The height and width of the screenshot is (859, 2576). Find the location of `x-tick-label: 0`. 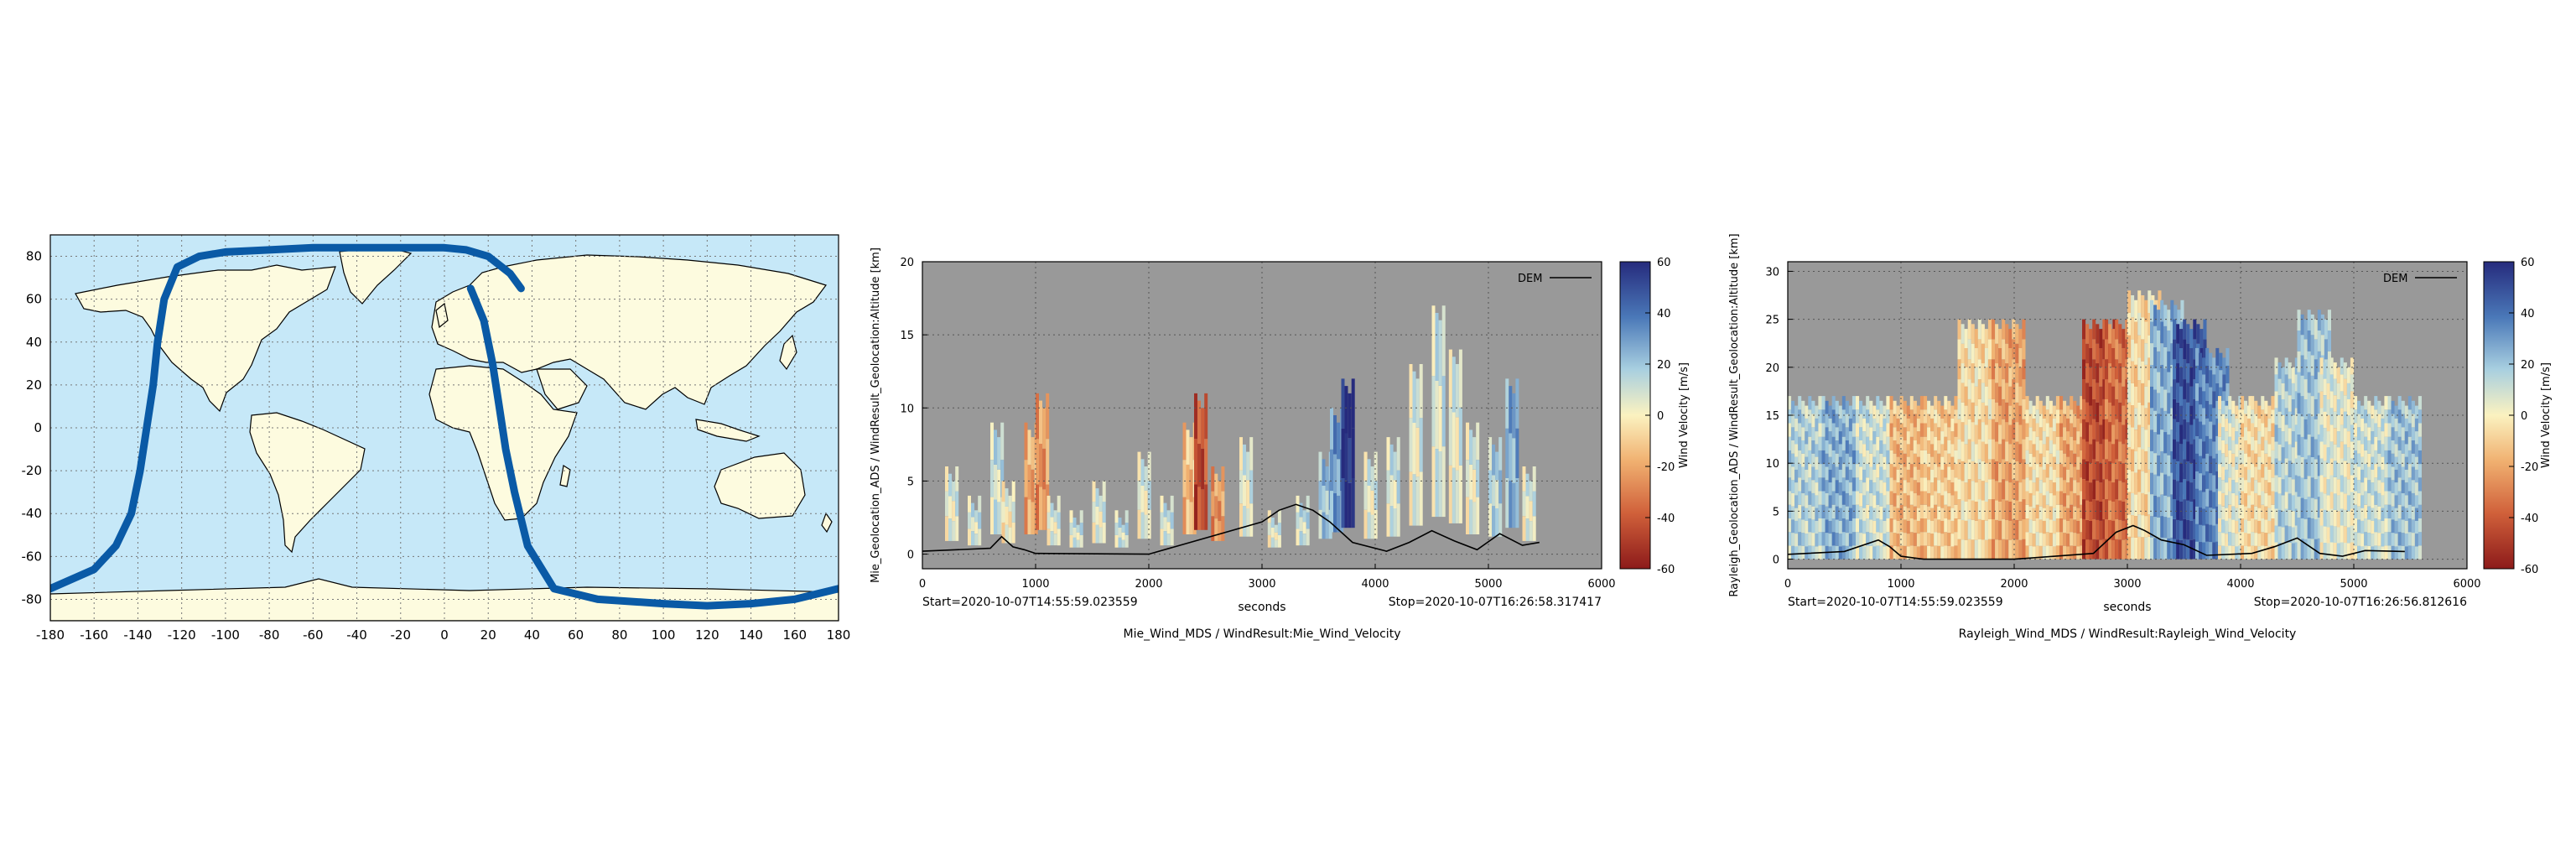

x-tick-label: 0 is located at coordinates (922, 584).